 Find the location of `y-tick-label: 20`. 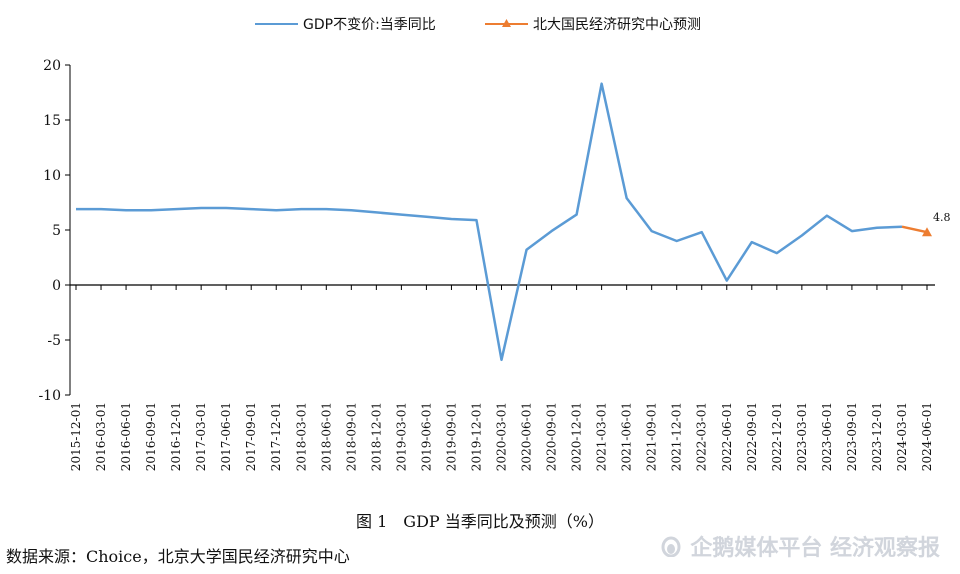

y-tick-label: 20 is located at coordinates (52, 66).